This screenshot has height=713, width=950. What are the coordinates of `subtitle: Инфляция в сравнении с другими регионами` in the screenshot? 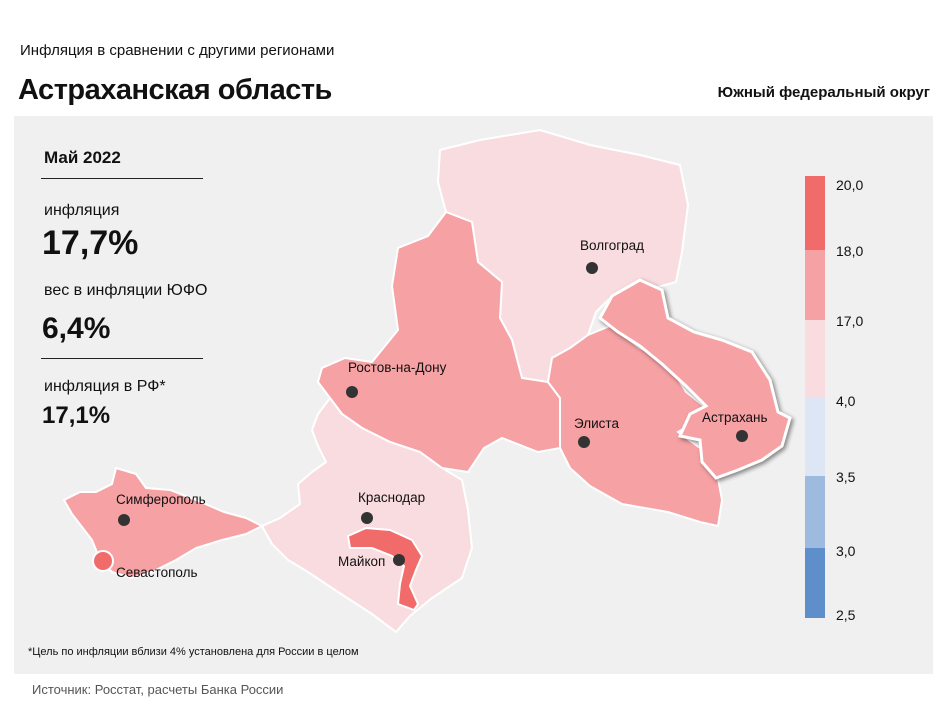 It's located at (177, 50).